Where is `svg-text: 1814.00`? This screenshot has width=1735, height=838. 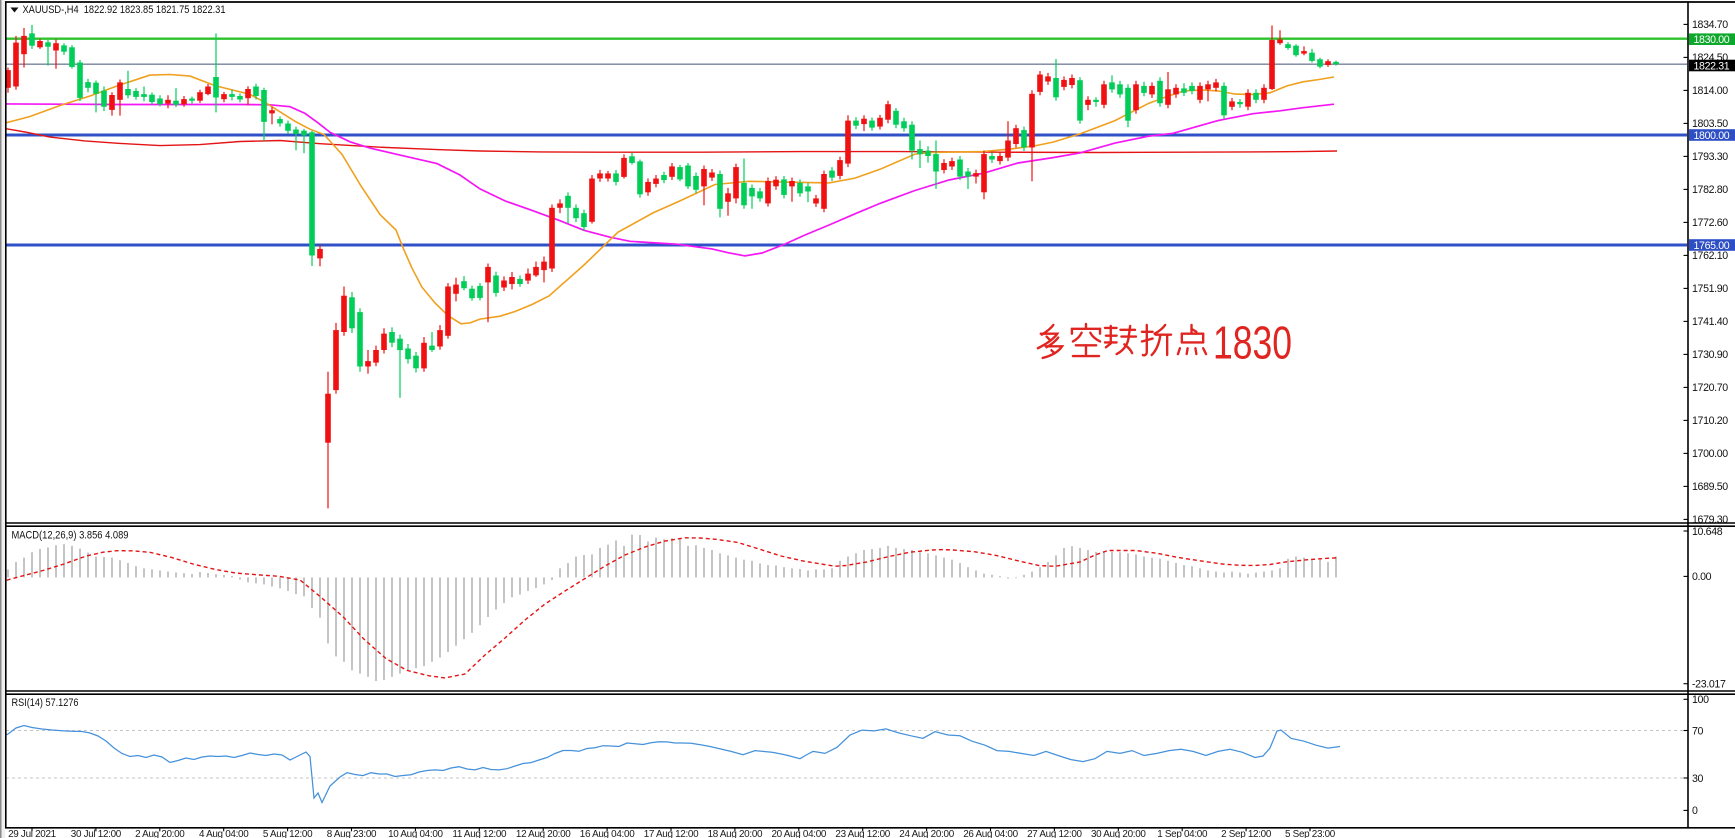
svg-text: 1814.00 is located at coordinates (1710, 91).